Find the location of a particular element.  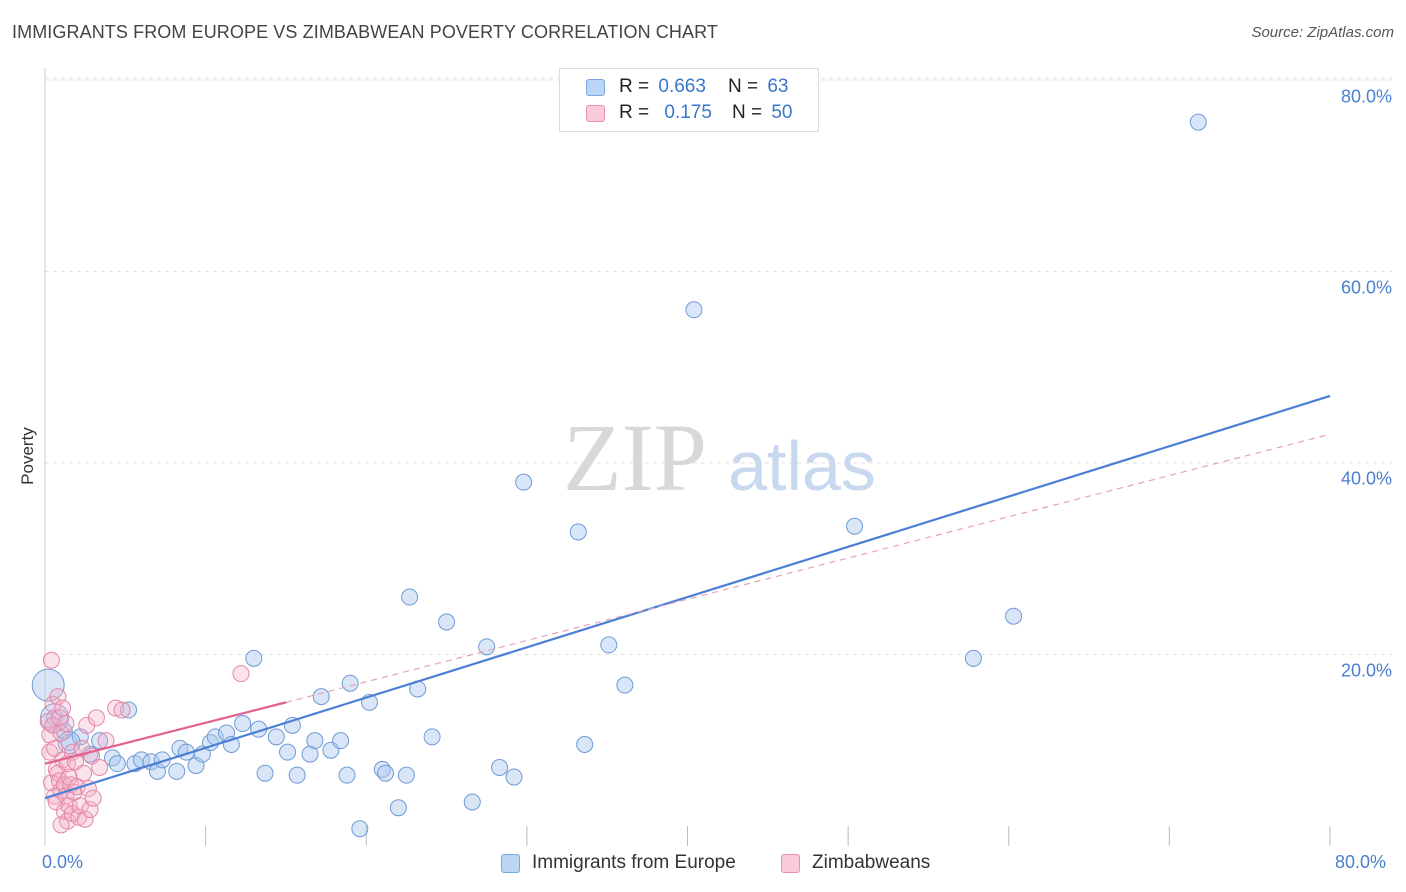

x-tick-min: 0.0% is located at coordinates (63, 862).